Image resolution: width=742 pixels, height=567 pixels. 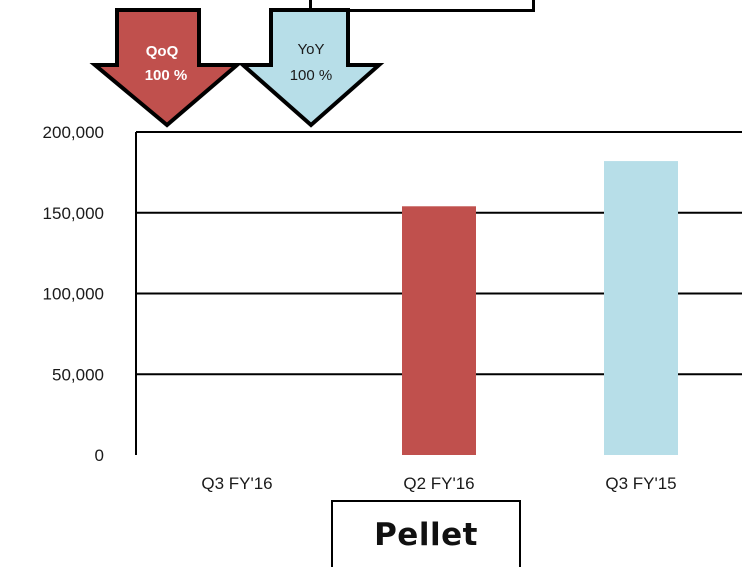 What do you see at coordinates (73, 132) in the screenshot?
I see `y-tick-label: 200,000` at bounding box center [73, 132].